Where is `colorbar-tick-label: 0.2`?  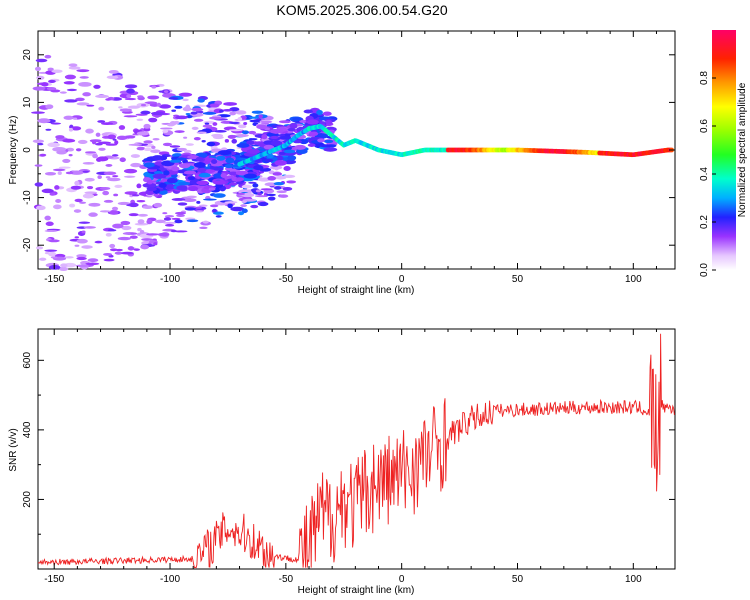
colorbar-tick-label: 0.2 is located at coordinates (704, 222).